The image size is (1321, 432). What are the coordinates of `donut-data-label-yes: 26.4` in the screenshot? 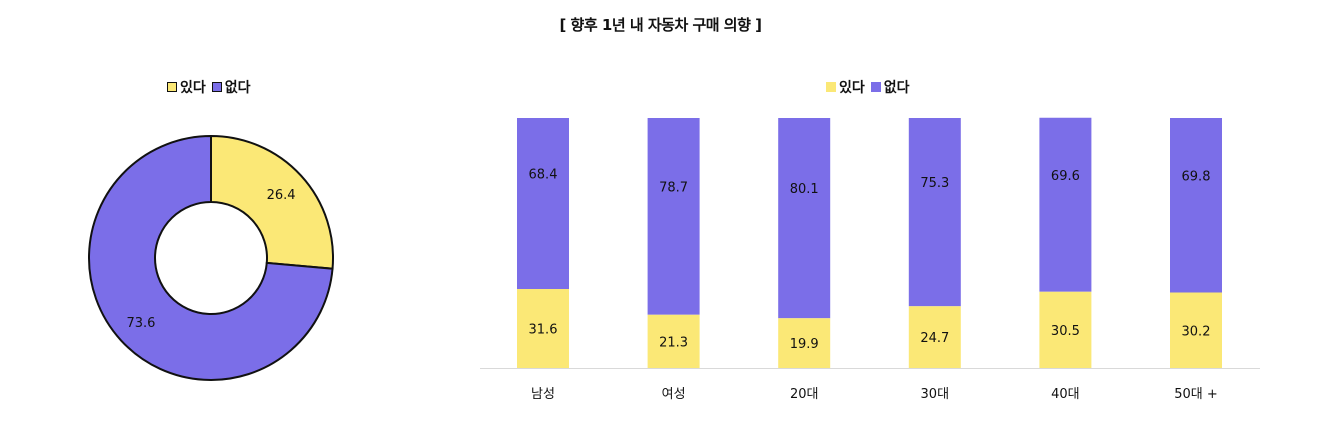 It's located at (281, 195).